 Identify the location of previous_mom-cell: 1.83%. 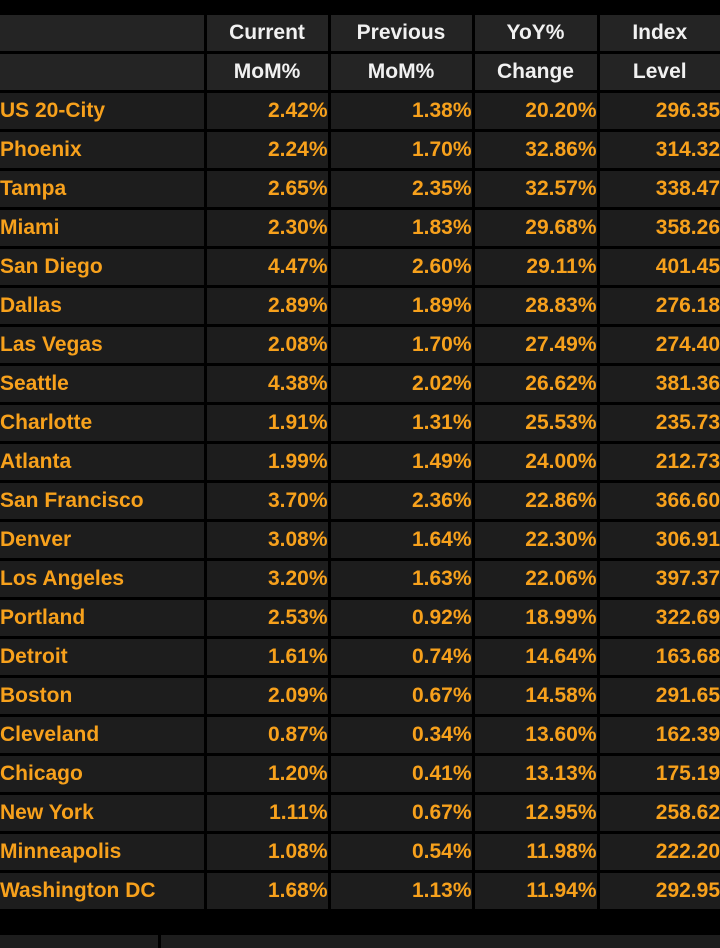
(401, 228).